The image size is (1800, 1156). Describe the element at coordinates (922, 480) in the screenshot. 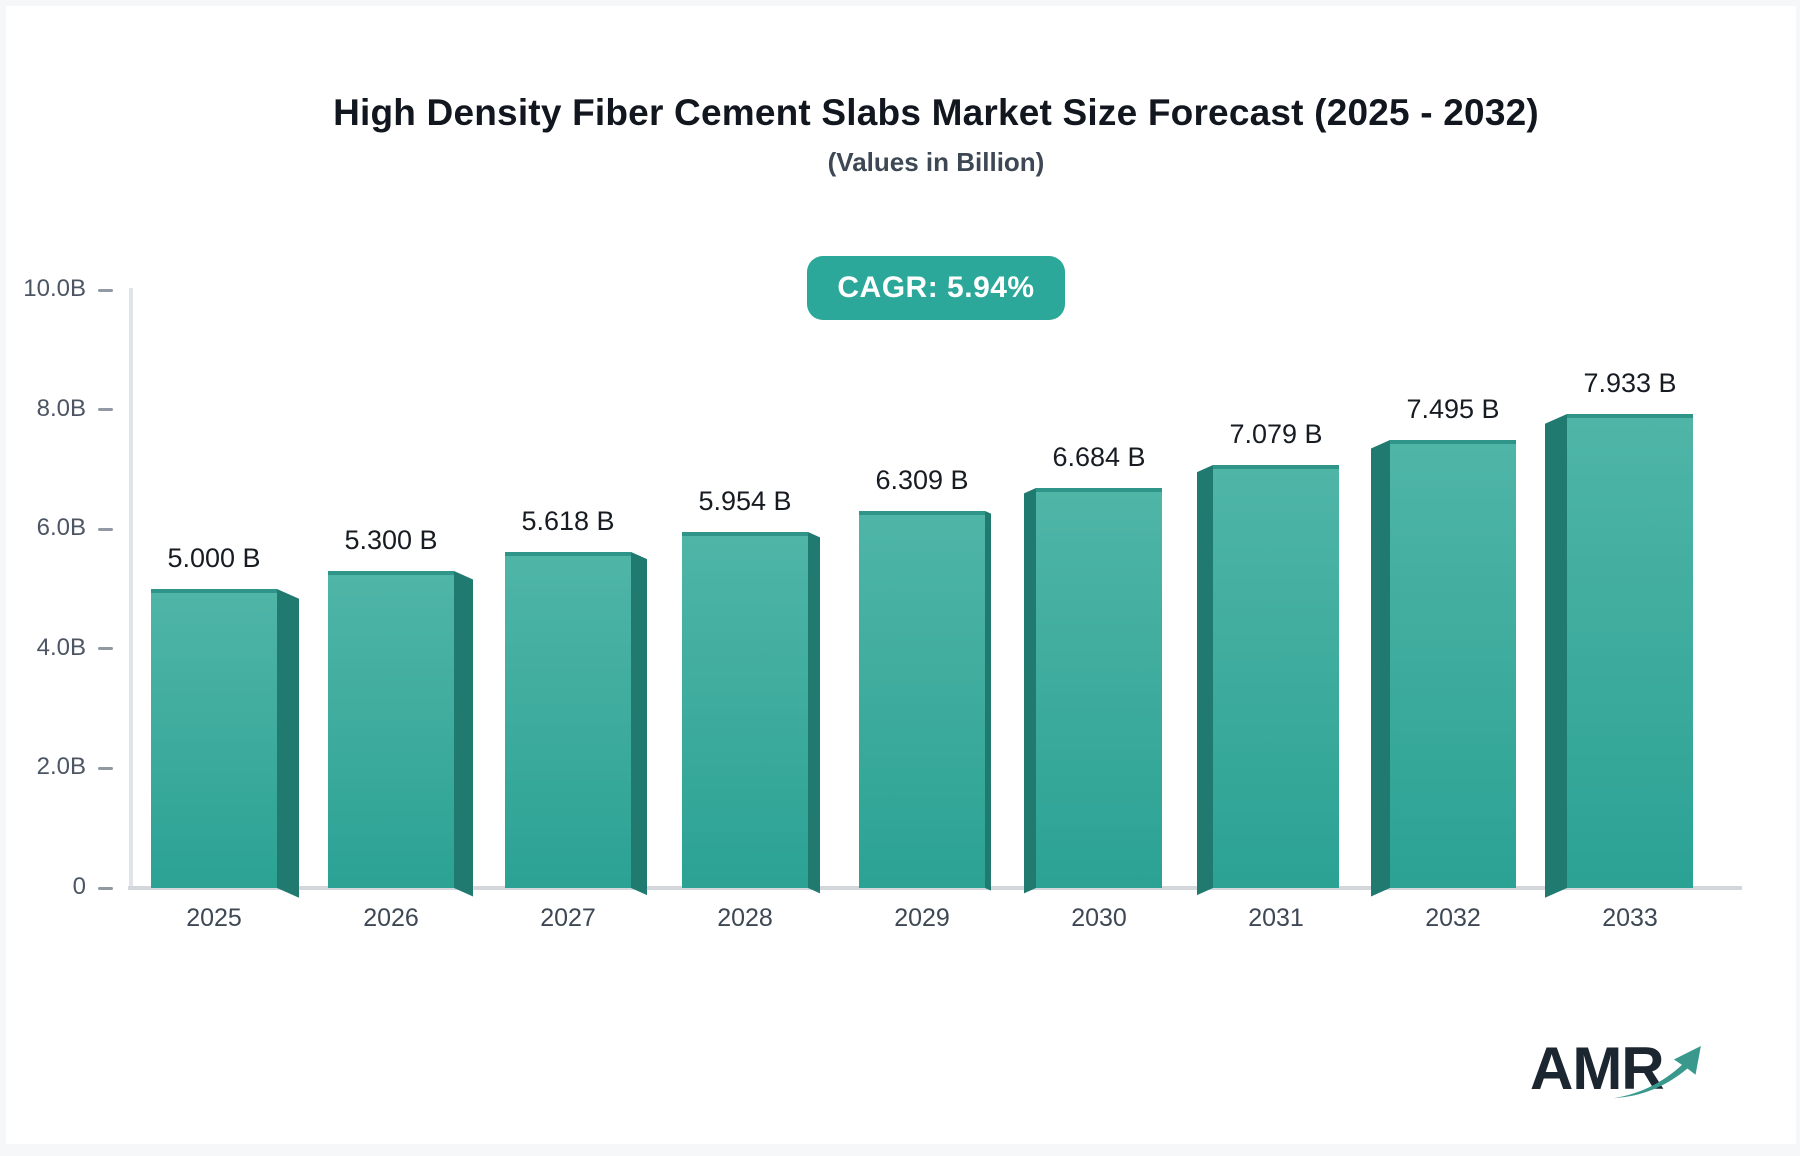

I see `bar-value-label: 6.309 B` at that location.